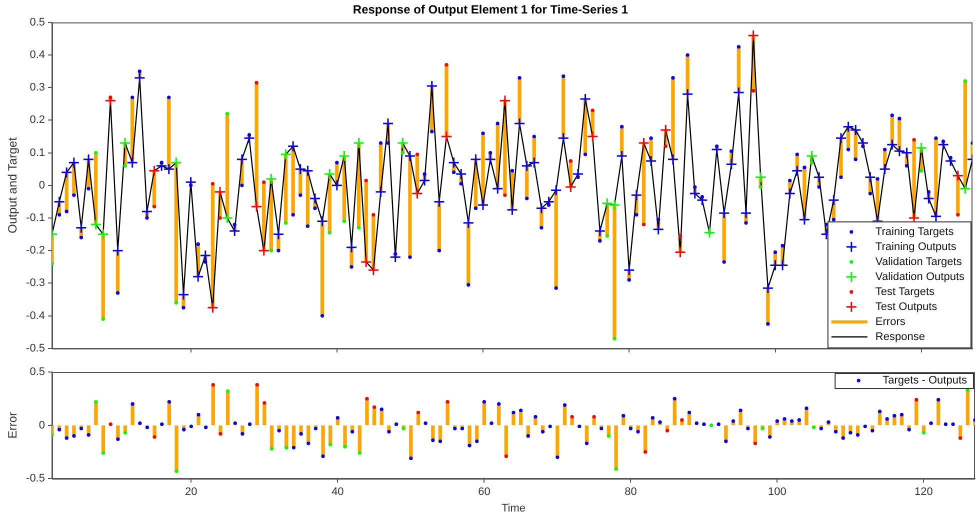 This screenshot has width=979, height=517. What do you see at coordinates (13, 185) in the screenshot?
I see `y-axis-title: Output and Target` at bounding box center [13, 185].